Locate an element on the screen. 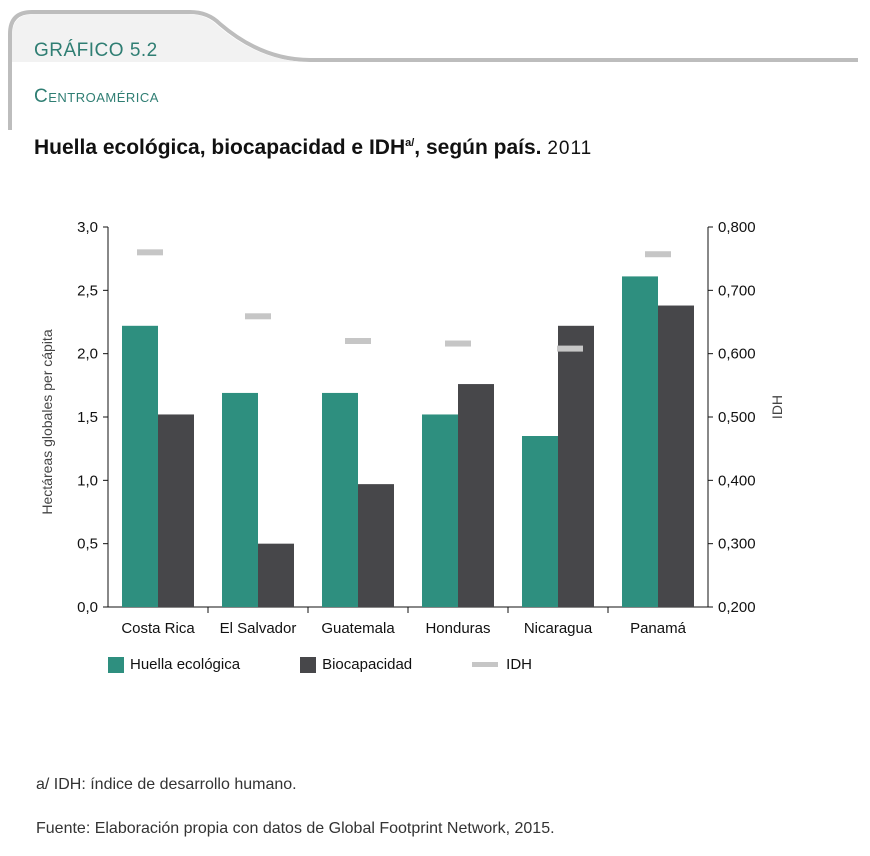  y-axis-title-left: Hectáreas globales per cápita is located at coordinates (47, 421).